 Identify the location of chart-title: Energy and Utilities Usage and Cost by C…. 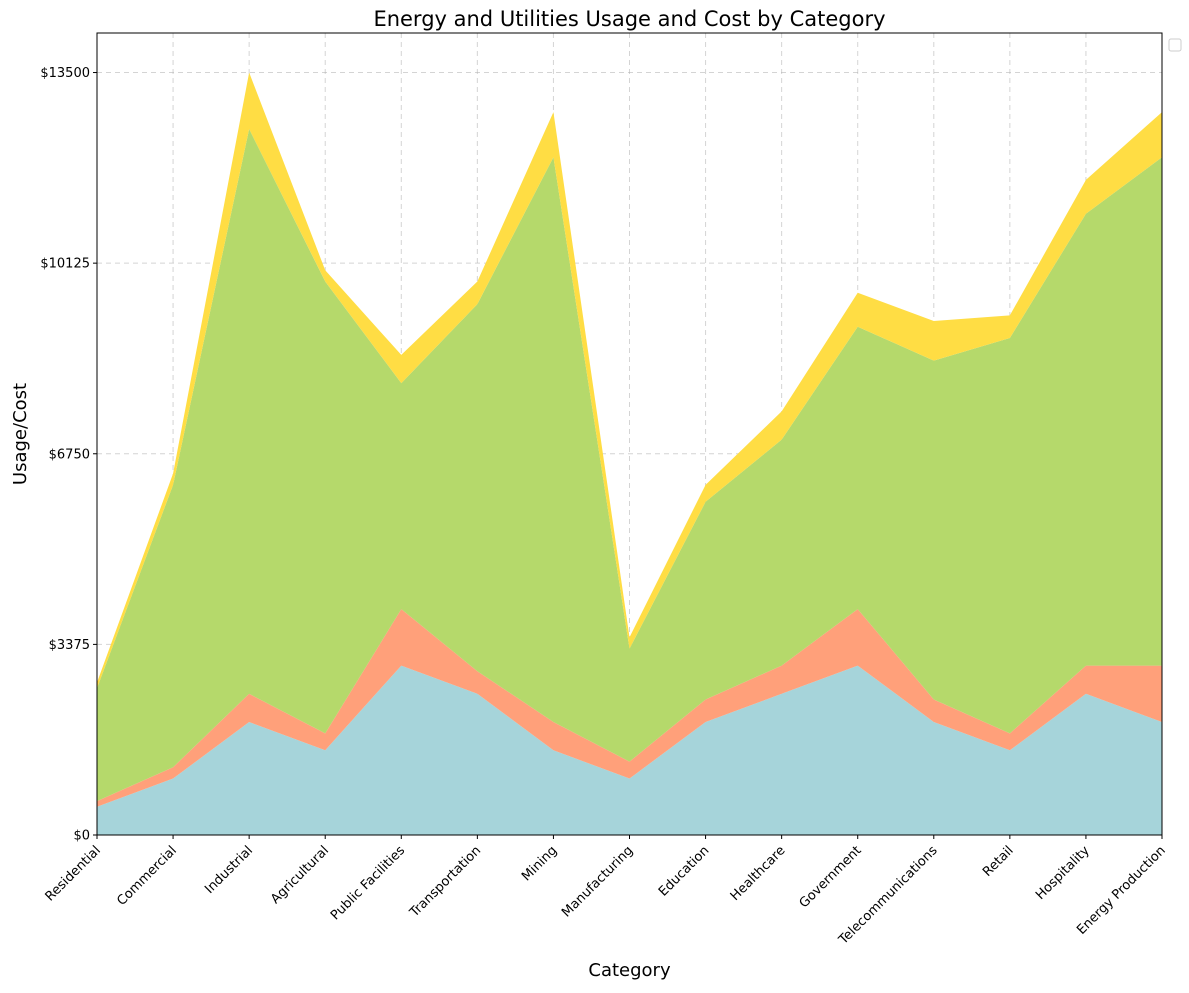
(629, 19).